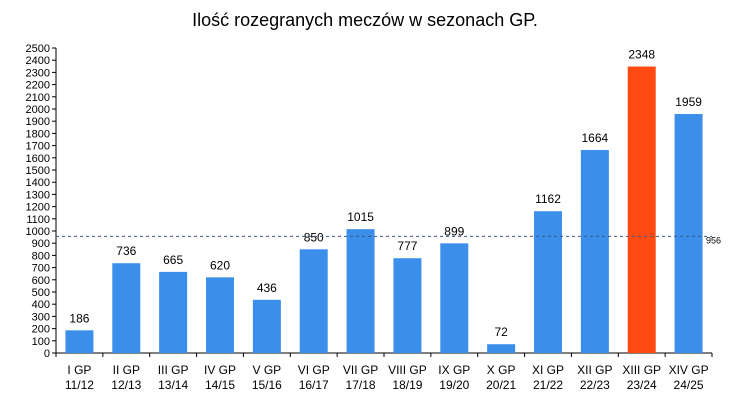 Image resolution: width=730 pixels, height=412 pixels. I want to click on y-tick-label: 1800, so click(38, 134).